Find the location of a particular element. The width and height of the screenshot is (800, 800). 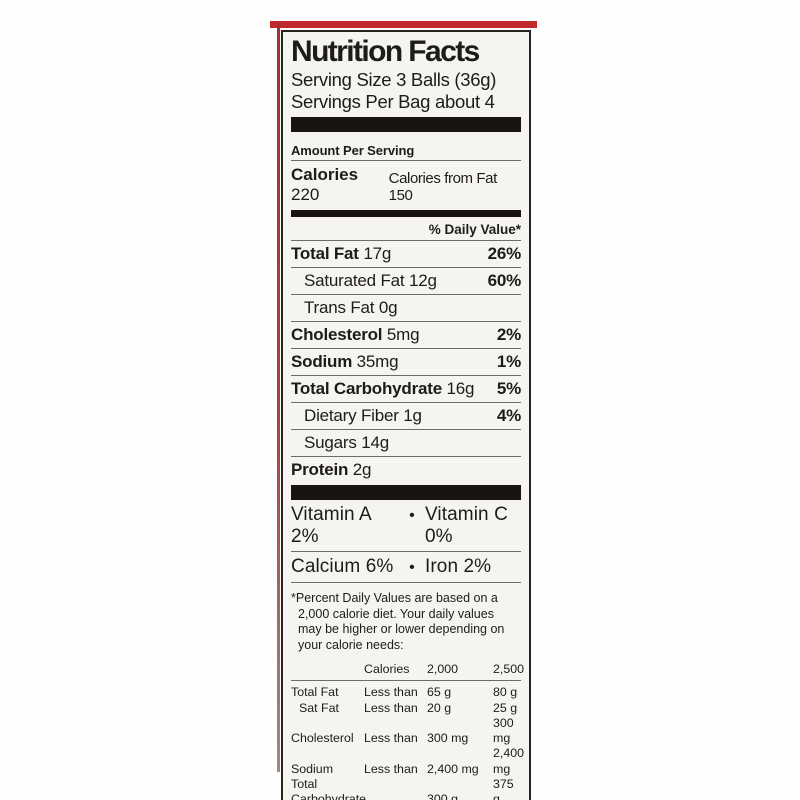

nutrient-dv: 60% is located at coordinates (504, 280).